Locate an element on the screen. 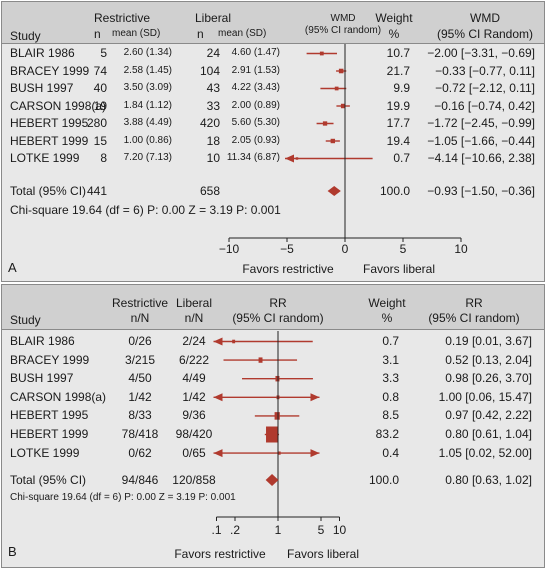  study-weight: 17.7 is located at coordinates (398, 123).